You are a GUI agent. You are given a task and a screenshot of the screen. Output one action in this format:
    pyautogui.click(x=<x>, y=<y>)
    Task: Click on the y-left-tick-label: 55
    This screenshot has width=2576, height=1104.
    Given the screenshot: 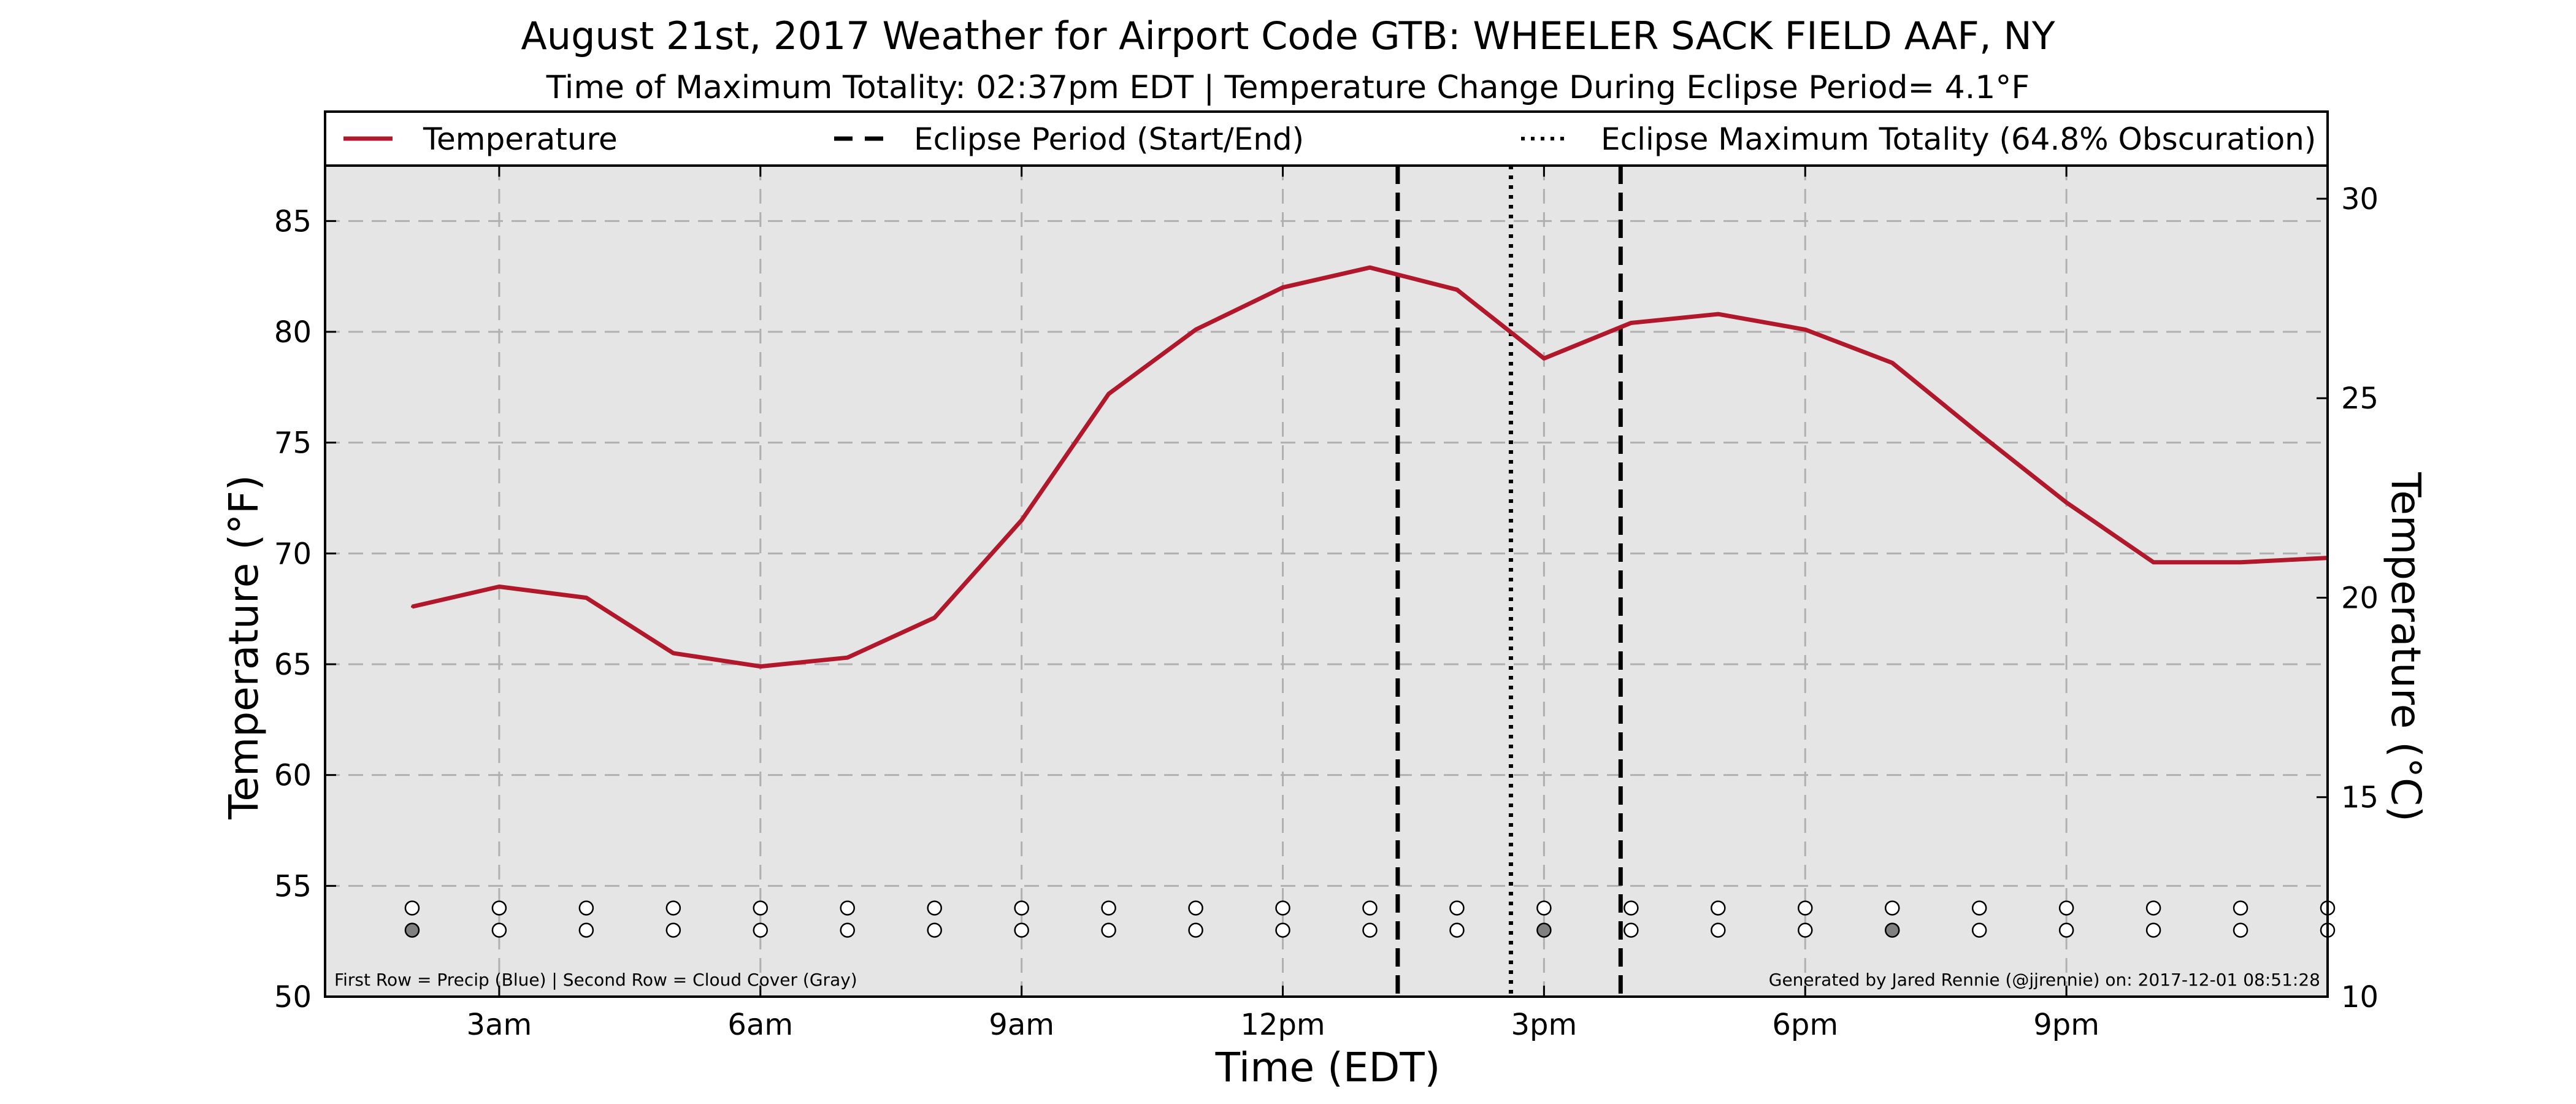 What is the action you would take?
    pyautogui.click(x=293, y=886)
    